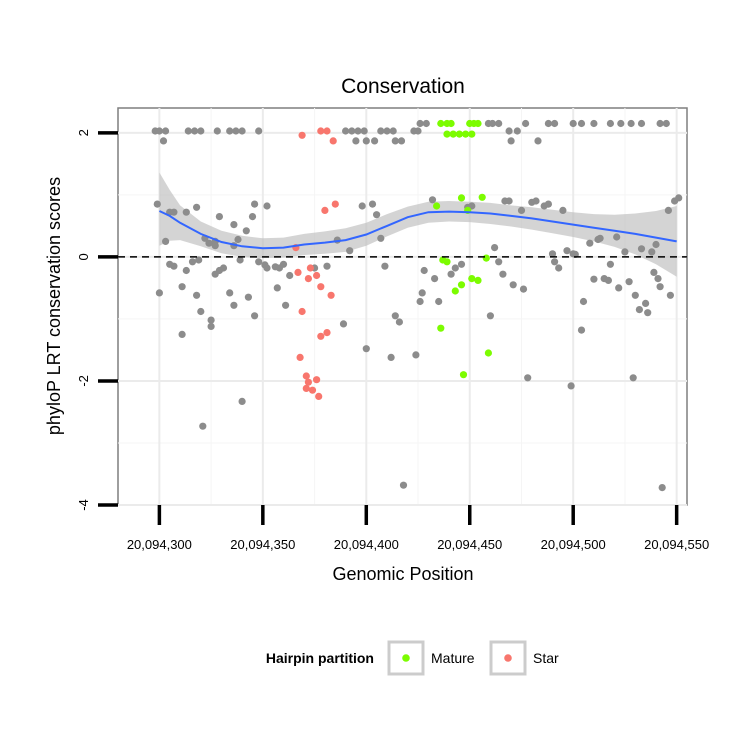 The height and width of the screenshot is (750, 750). What do you see at coordinates (412, 658) in the screenshot?
I see `legend: Hairpin partition Mature Star` at bounding box center [412, 658].